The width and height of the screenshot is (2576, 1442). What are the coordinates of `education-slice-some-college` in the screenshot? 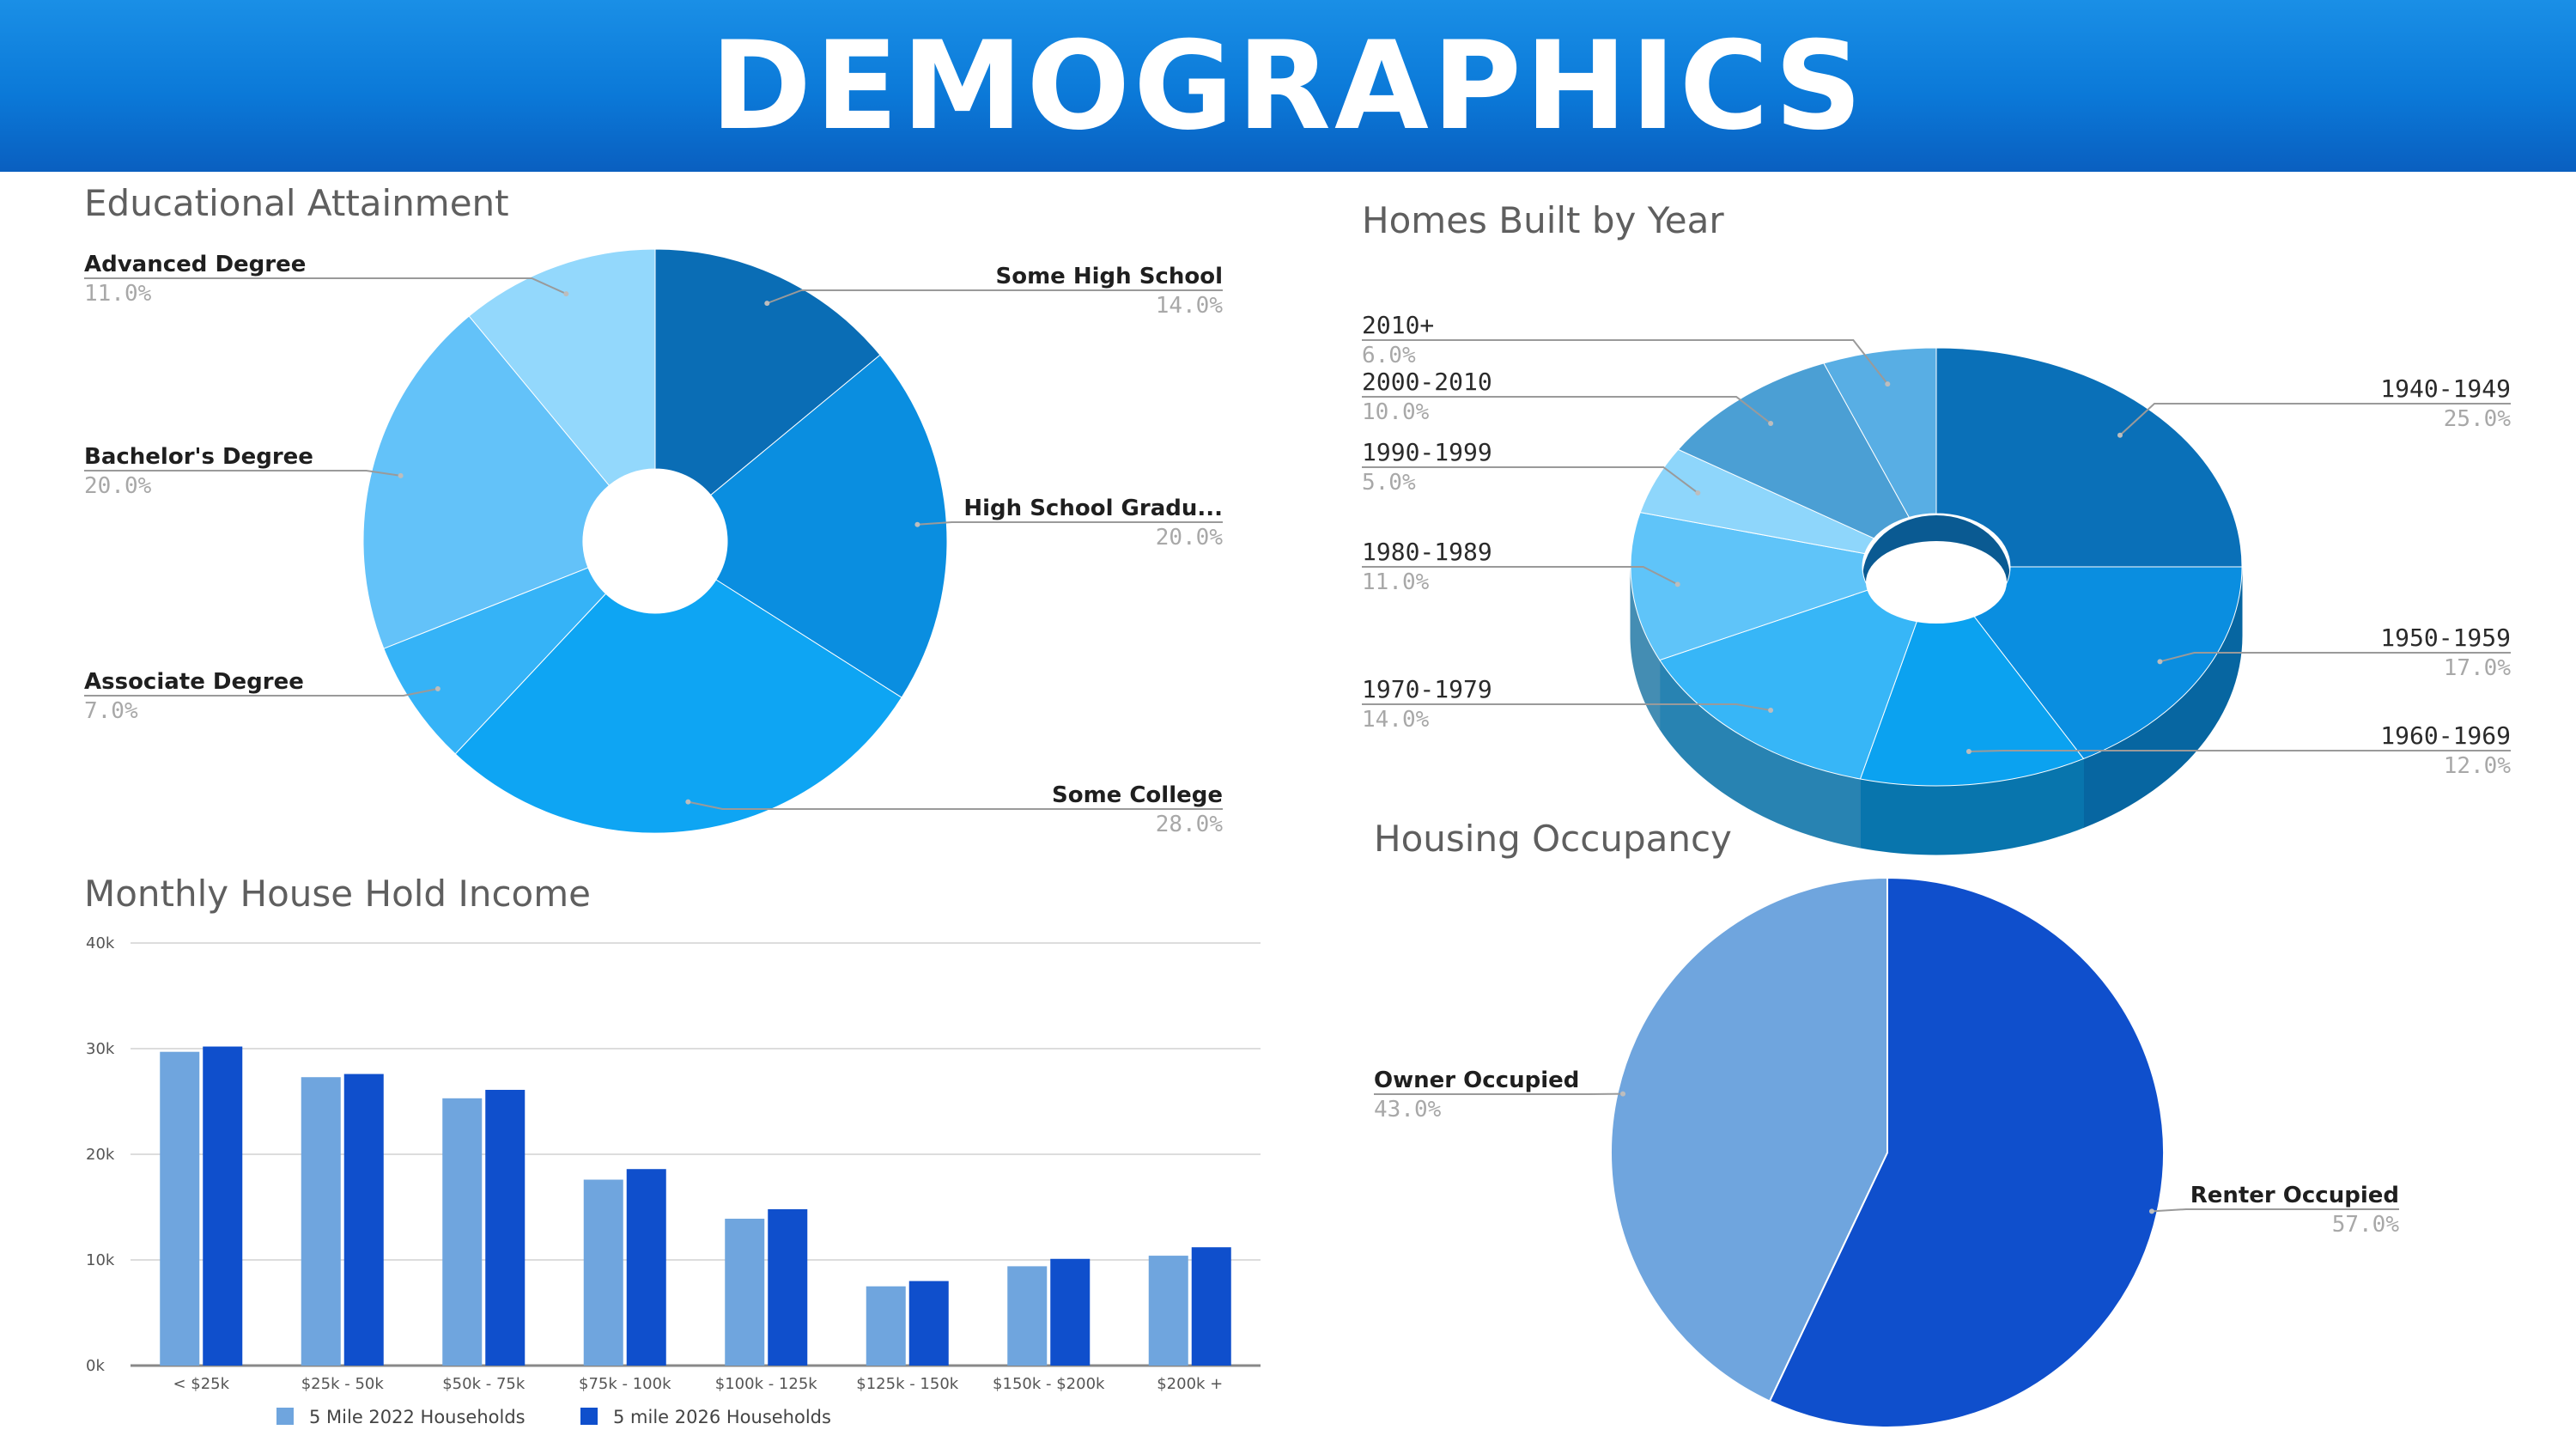 It's located at (678, 706).